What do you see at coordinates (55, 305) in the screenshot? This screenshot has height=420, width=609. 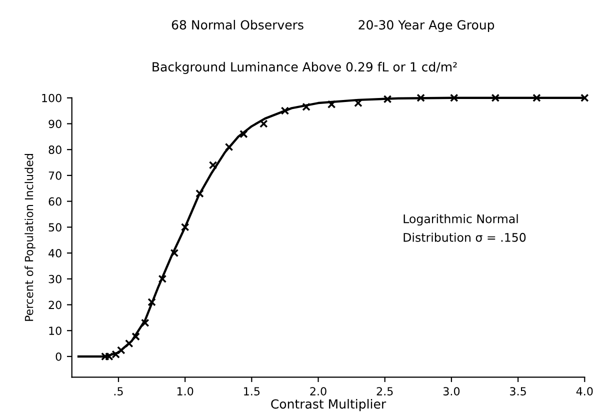 I see `y-tick-label: 20` at bounding box center [55, 305].